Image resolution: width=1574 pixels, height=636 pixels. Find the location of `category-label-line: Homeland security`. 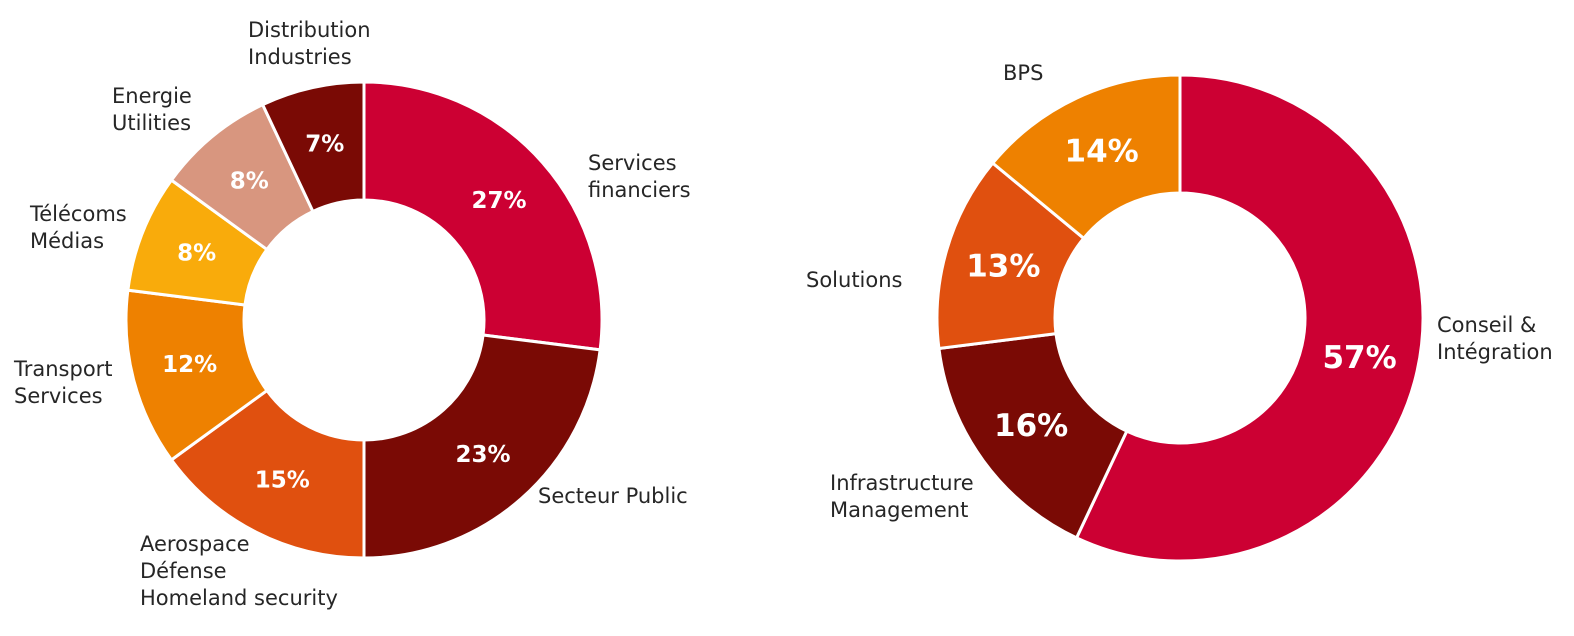

category-label-line: Homeland security is located at coordinates (239, 598).